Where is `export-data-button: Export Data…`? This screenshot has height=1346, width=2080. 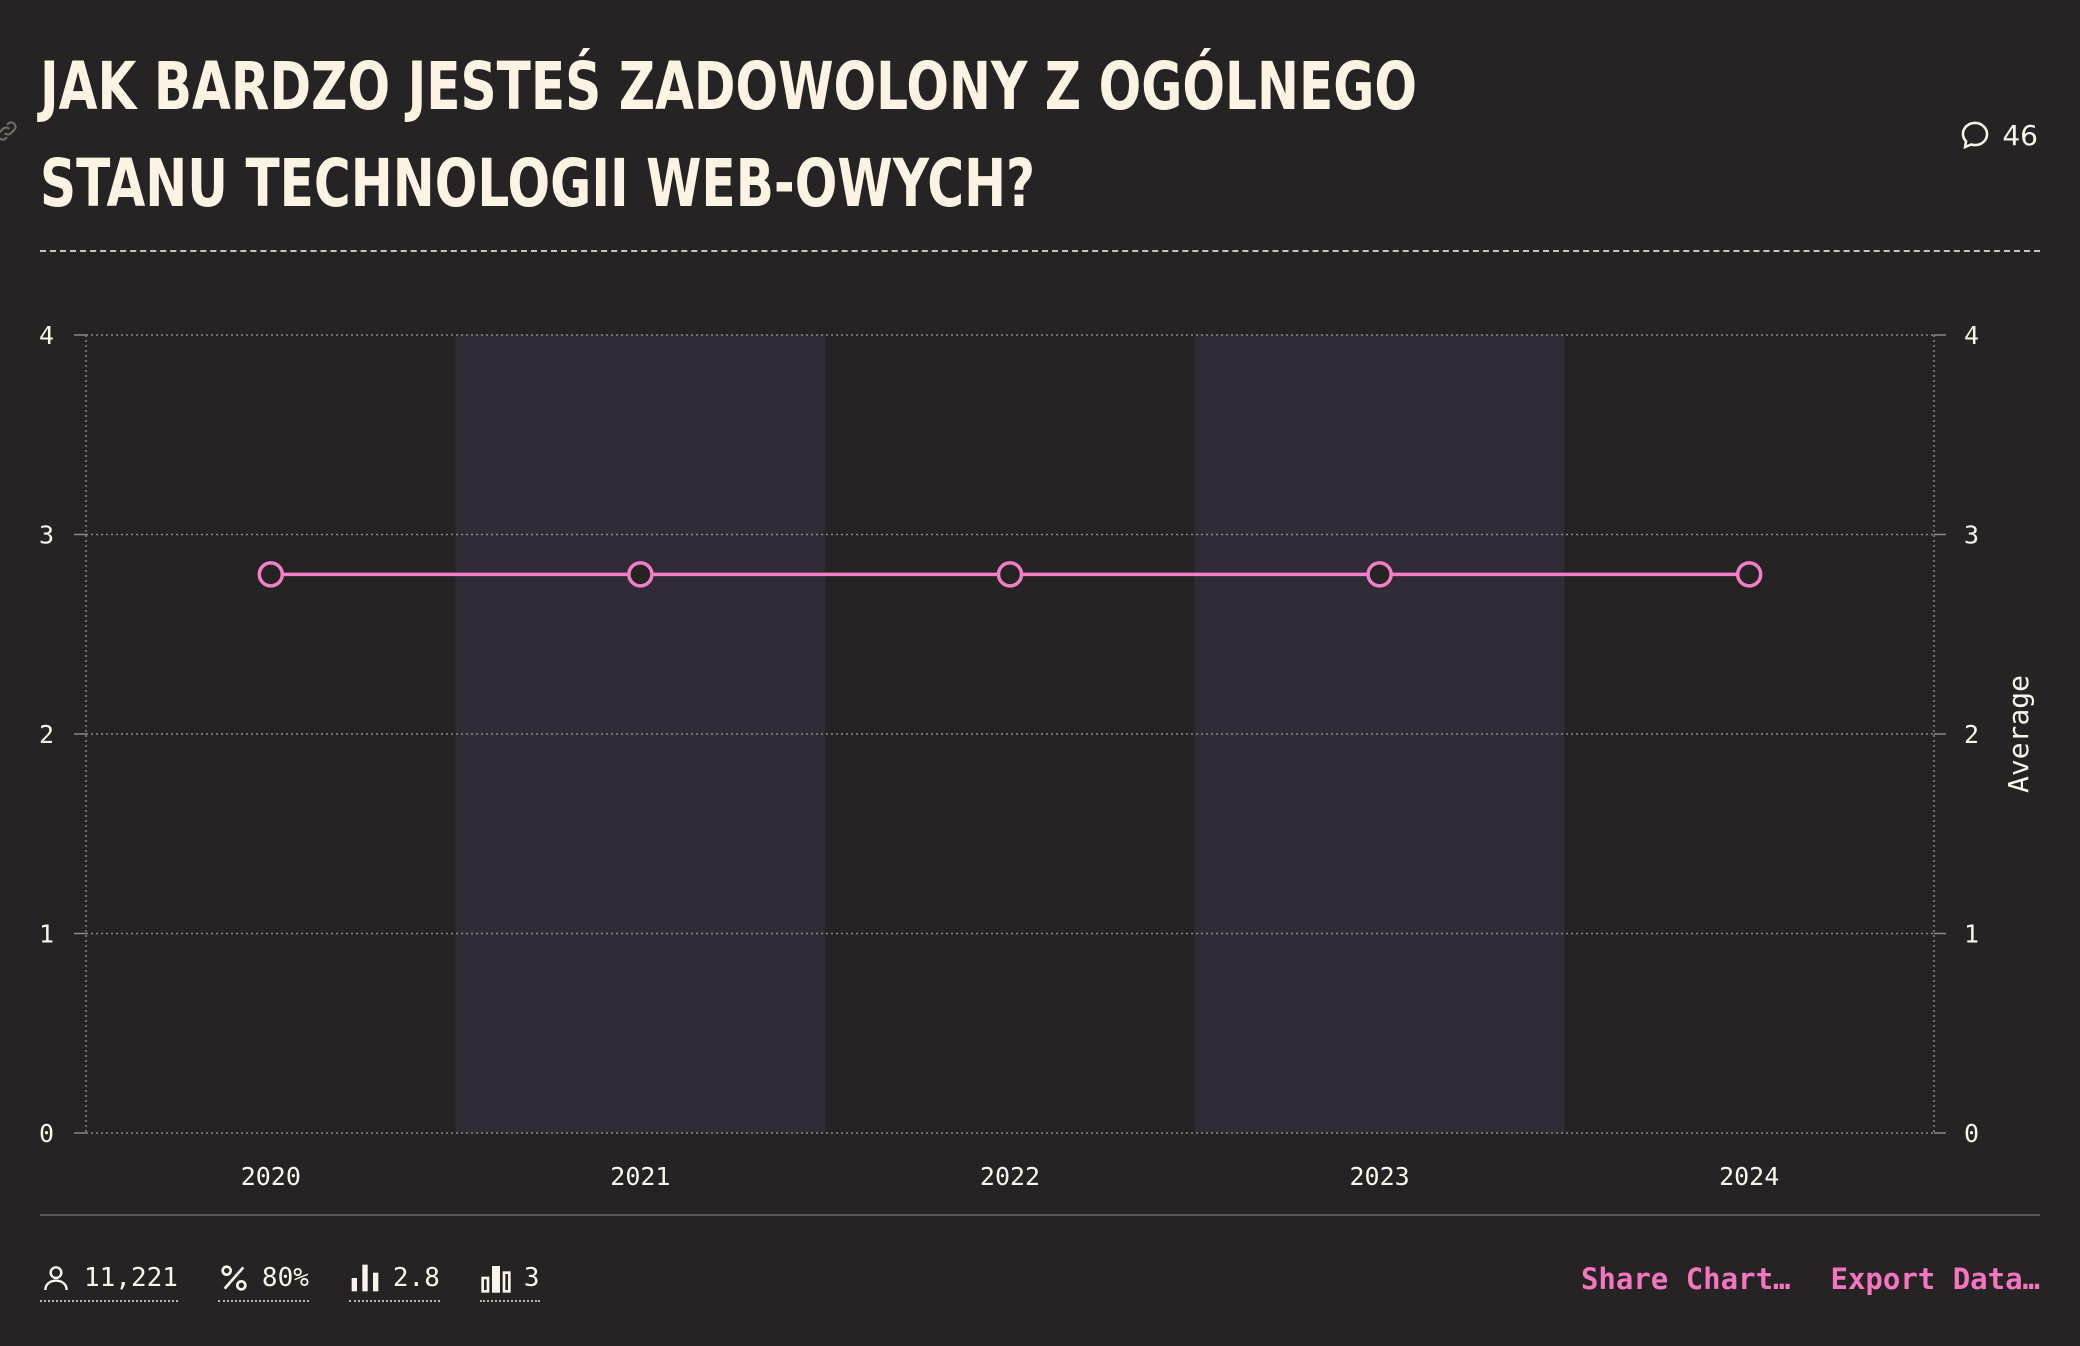
export-data-button: Export Data… is located at coordinates (1935, 1279).